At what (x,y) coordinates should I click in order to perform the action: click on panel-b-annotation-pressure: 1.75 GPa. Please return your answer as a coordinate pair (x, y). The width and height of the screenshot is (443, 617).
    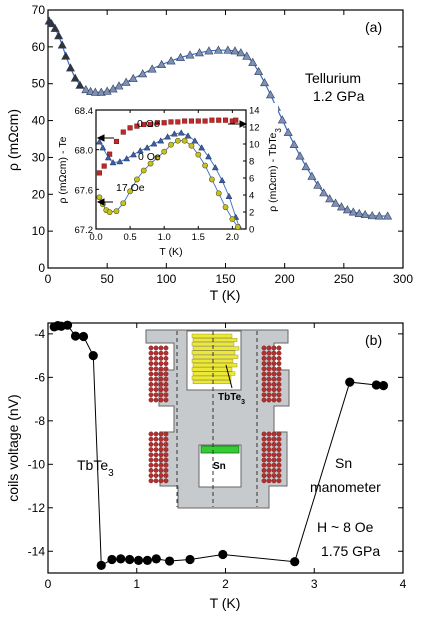
    Looking at the image, I should click on (350, 551).